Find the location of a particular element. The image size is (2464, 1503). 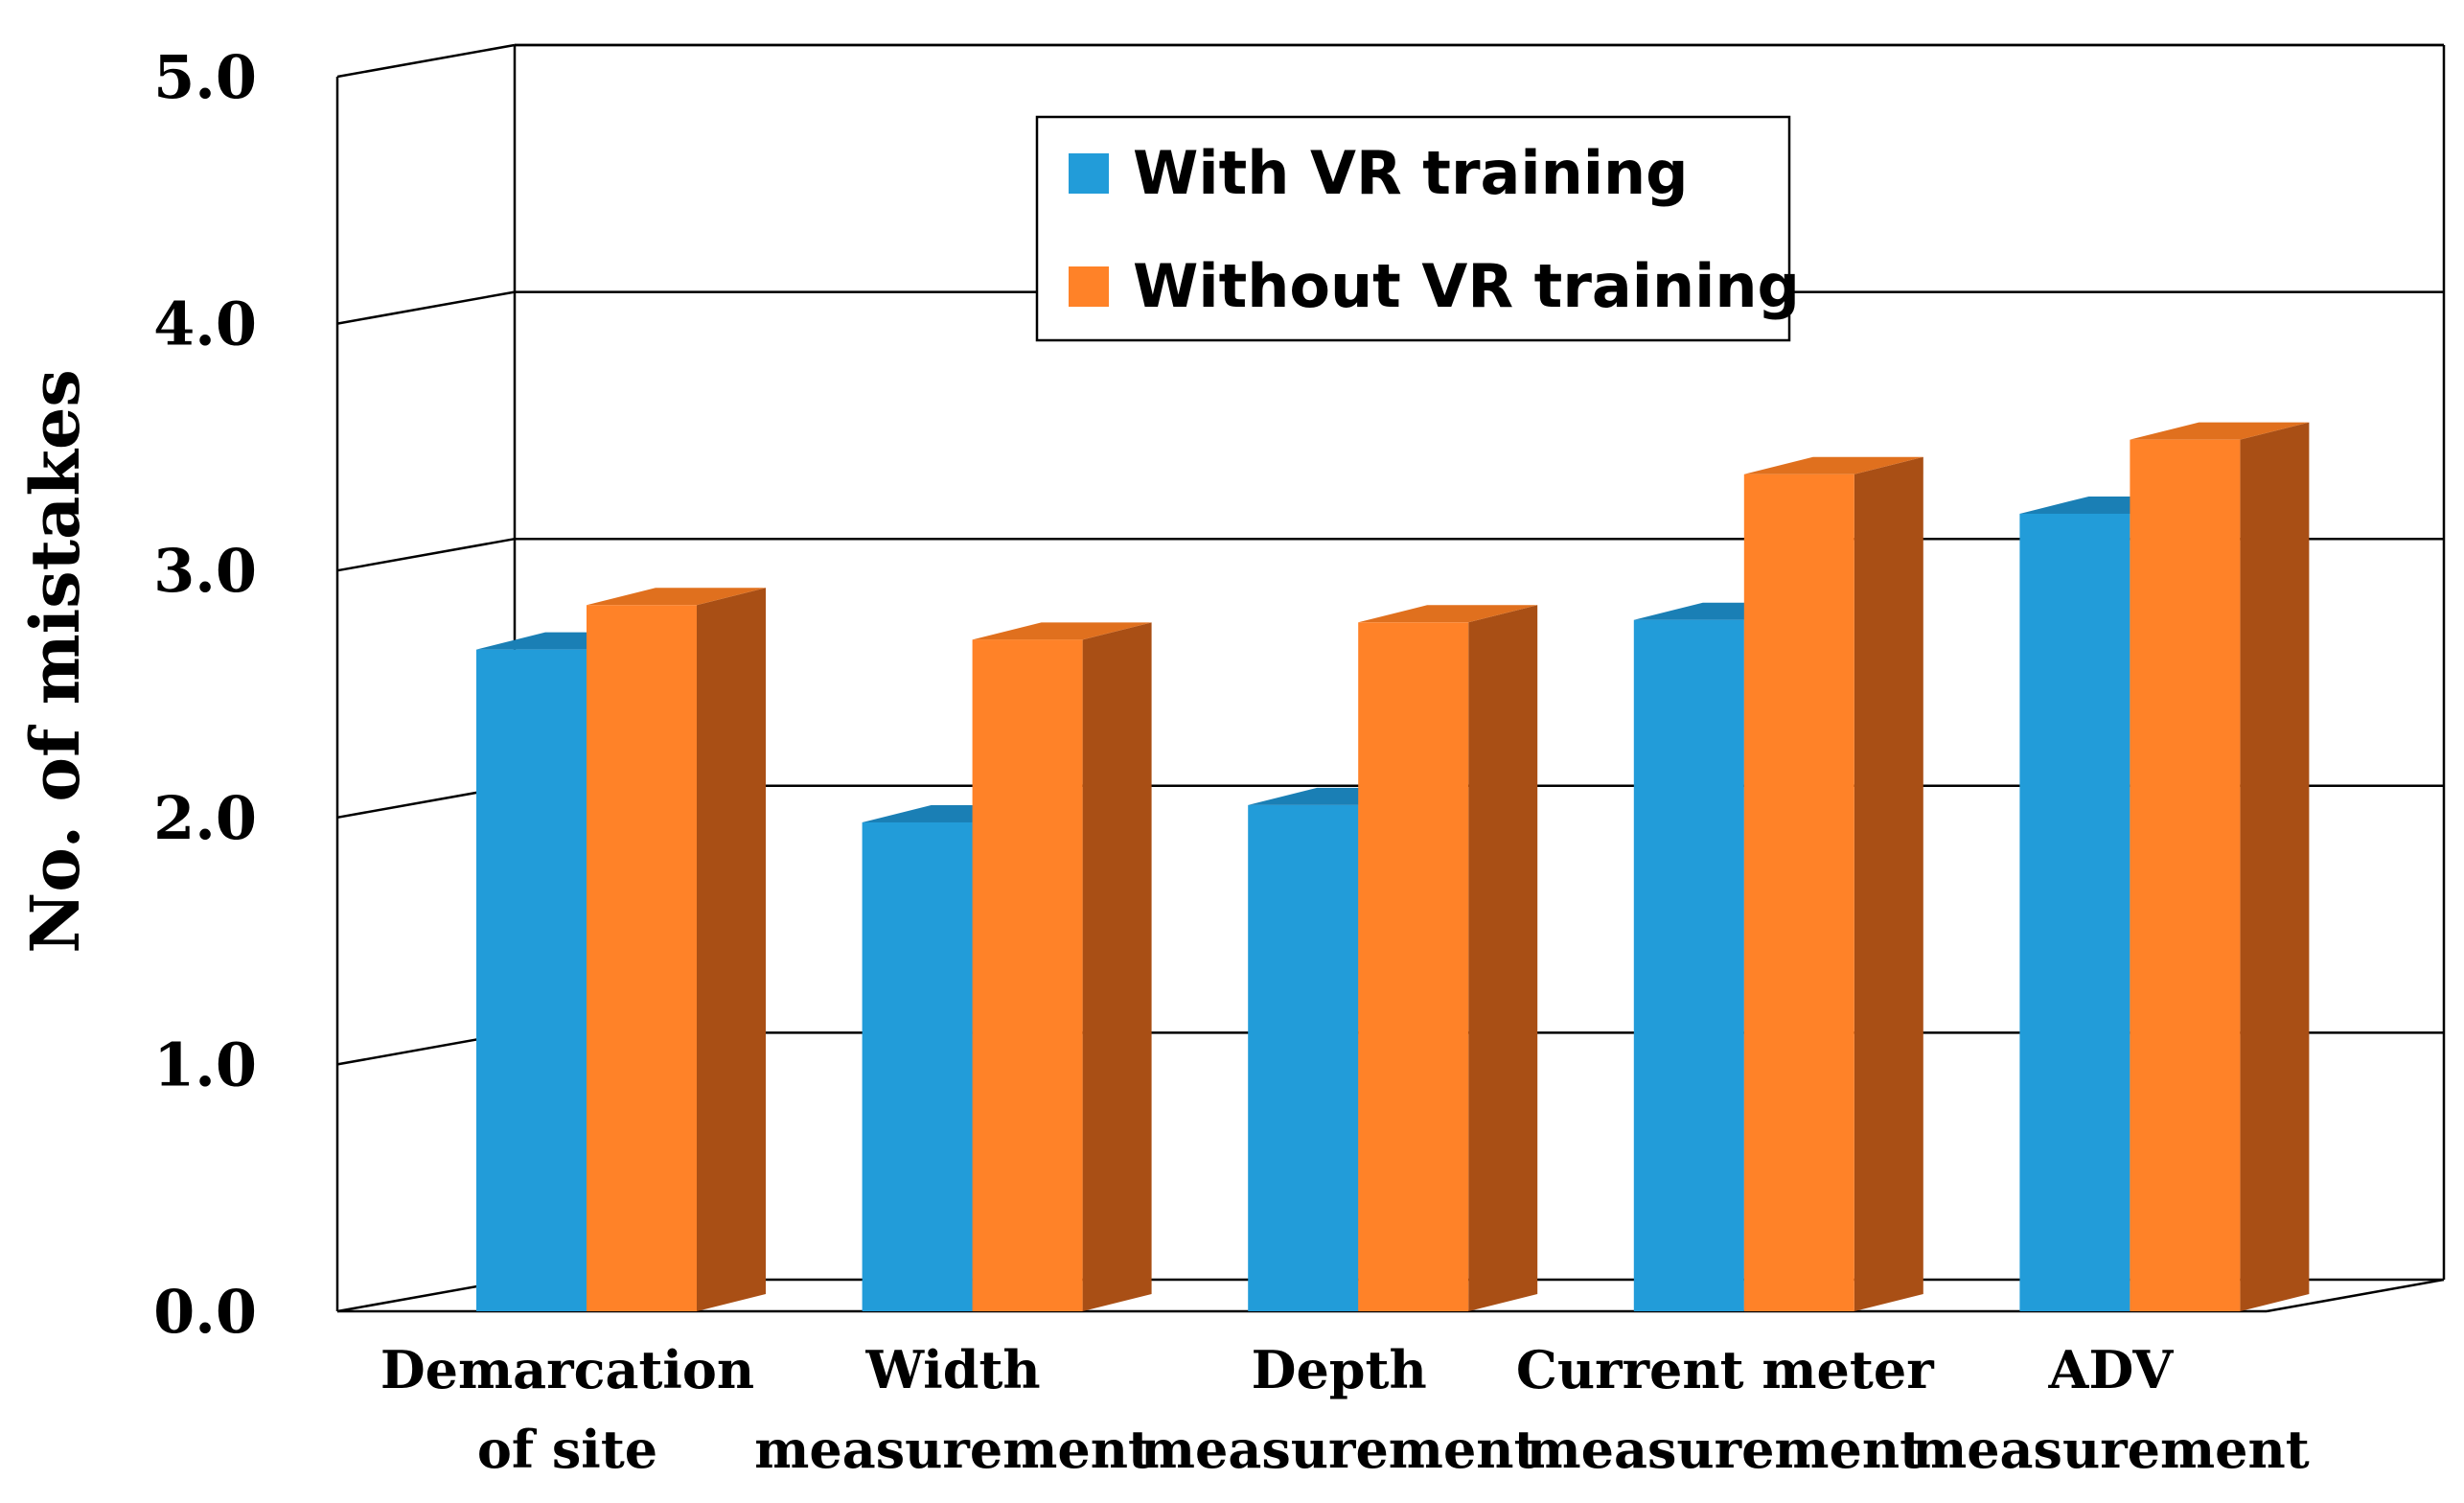

legend: With VR training Without VR training is located at coordinates (1417, 228).